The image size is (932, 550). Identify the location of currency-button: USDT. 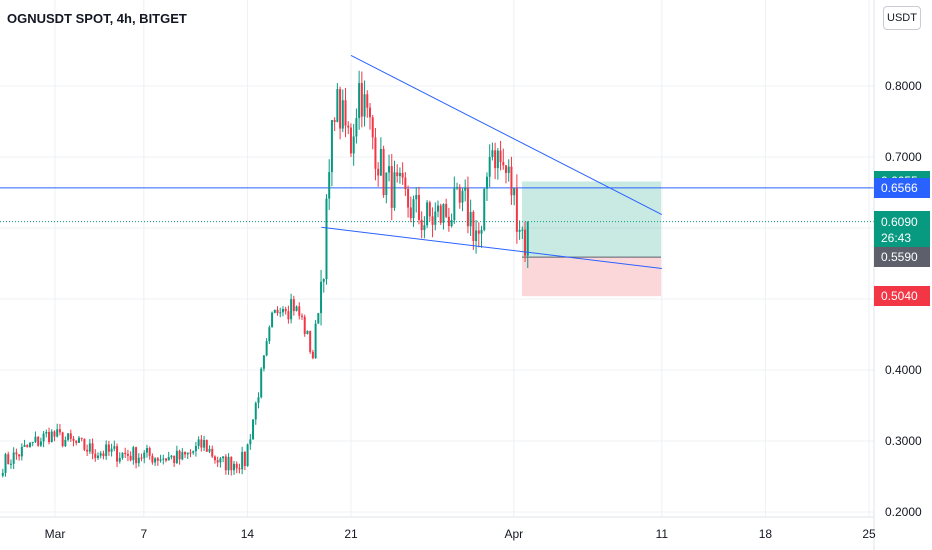
(902, 18).